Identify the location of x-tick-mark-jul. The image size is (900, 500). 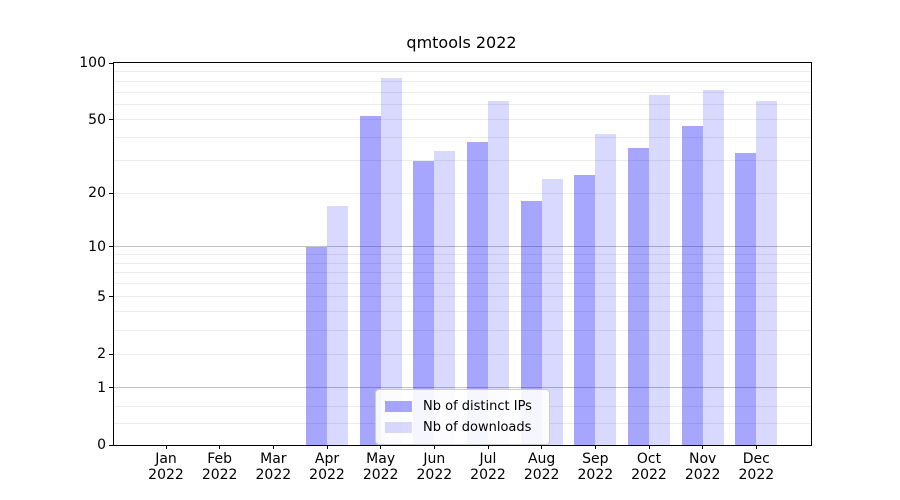
(488, 447).